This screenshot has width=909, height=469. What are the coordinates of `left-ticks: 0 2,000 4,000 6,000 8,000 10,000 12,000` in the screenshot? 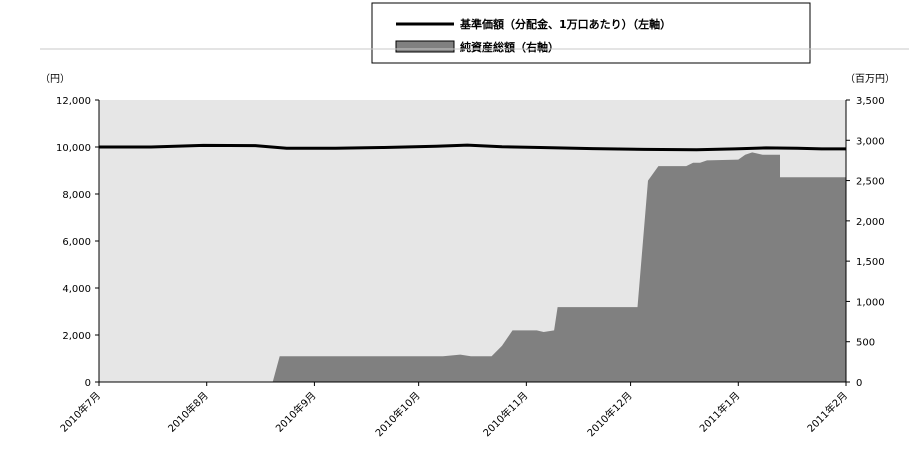 It's located at (77, 242).